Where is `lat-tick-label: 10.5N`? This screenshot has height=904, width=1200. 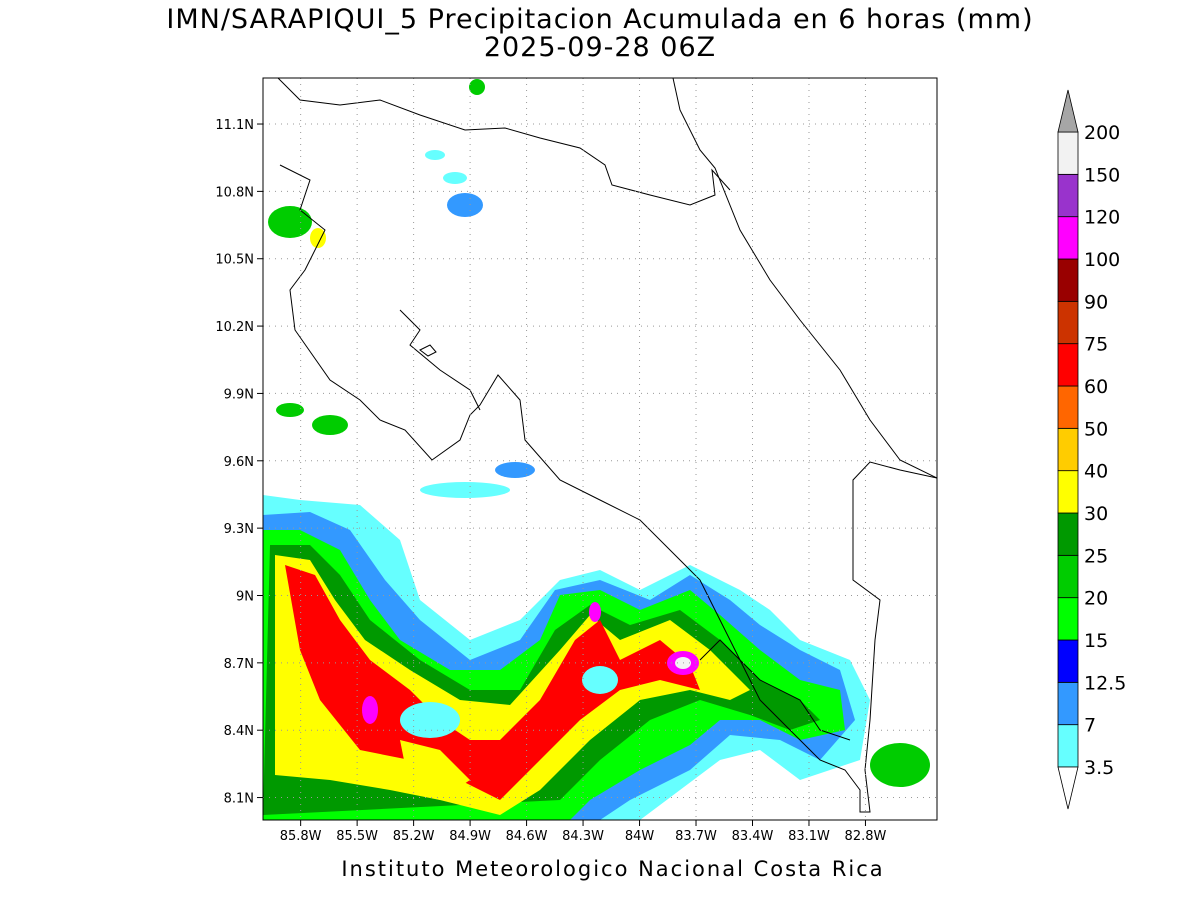
lat-tick-label: 10.5N is located at coordinates (234, 260).